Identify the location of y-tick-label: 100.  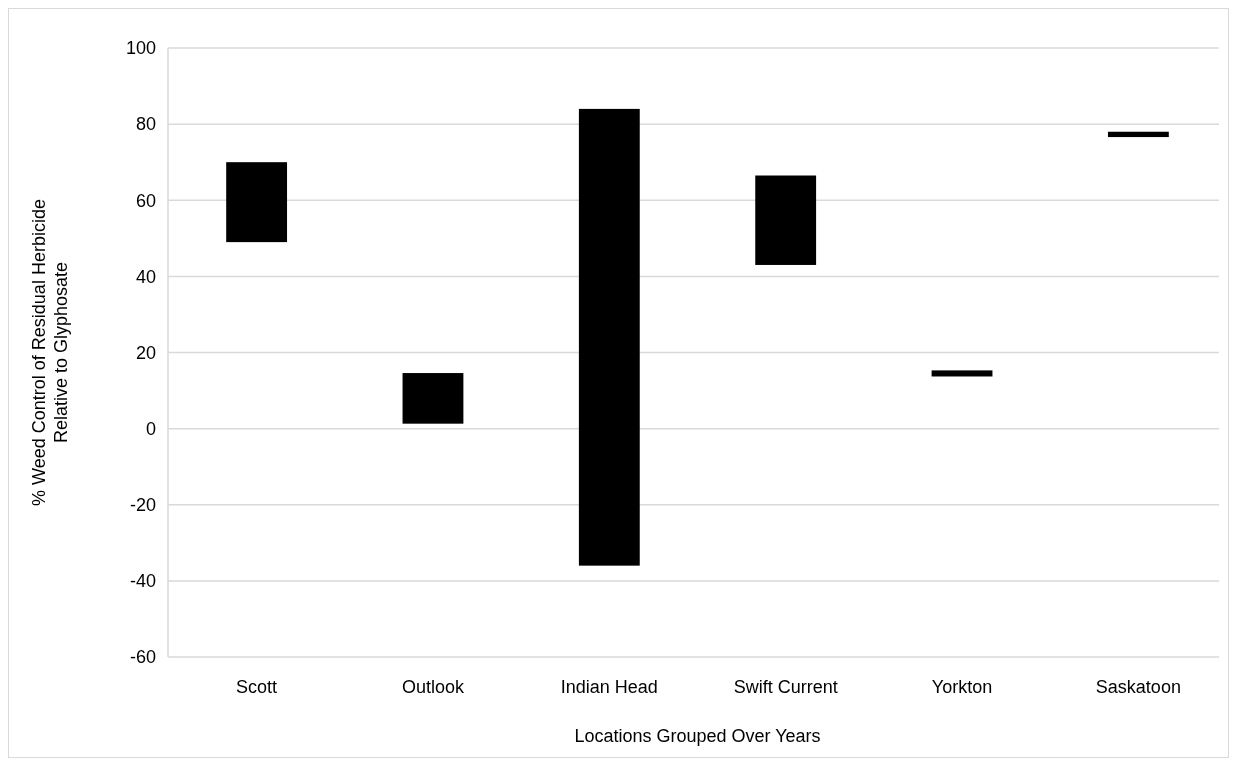
(140, 48).